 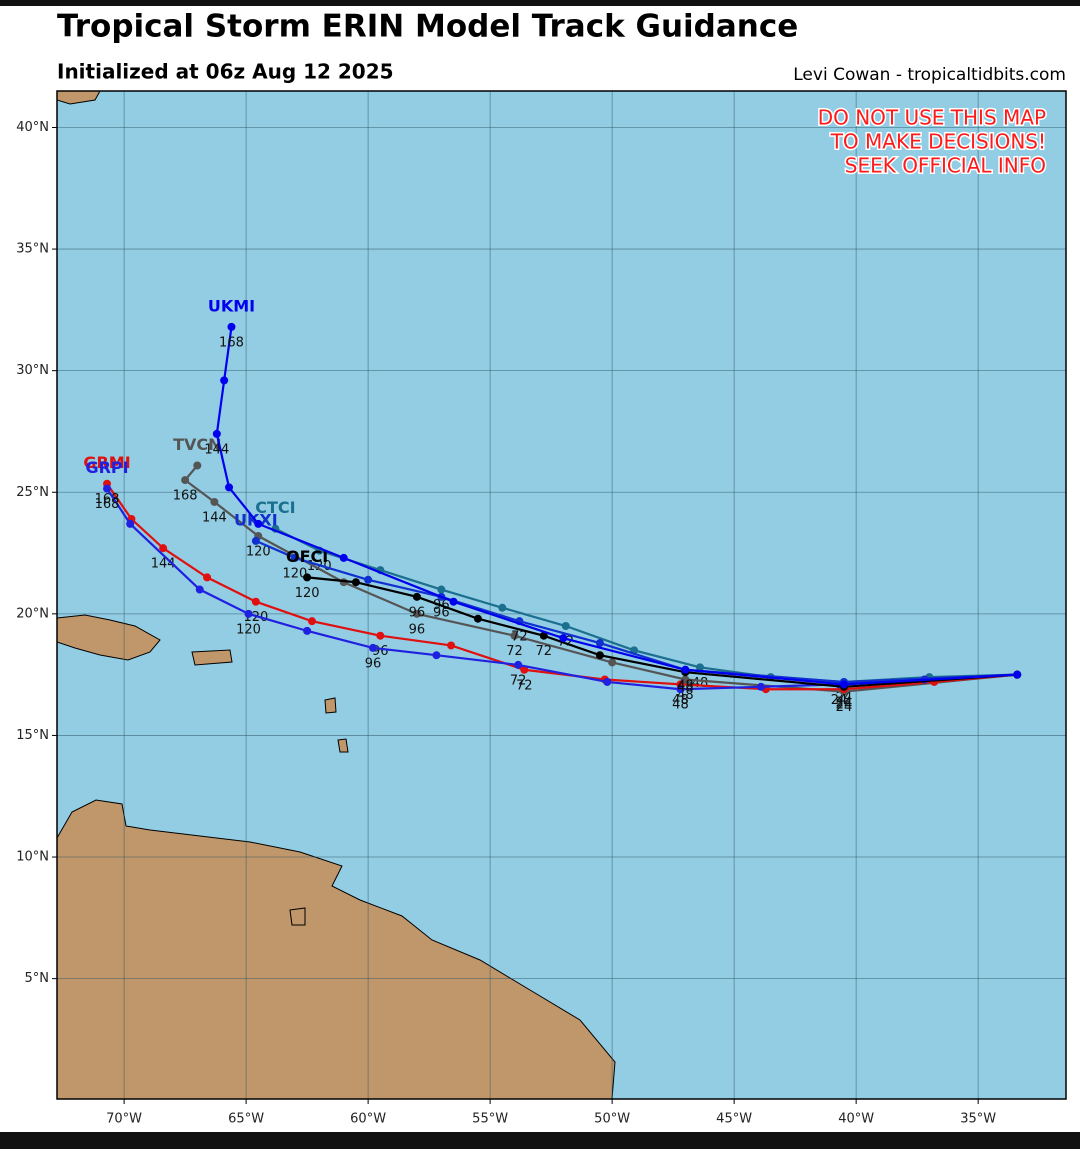 I want to click on warning-line: SEEK OFFICIAL INFO, so click(x=945, y=166).